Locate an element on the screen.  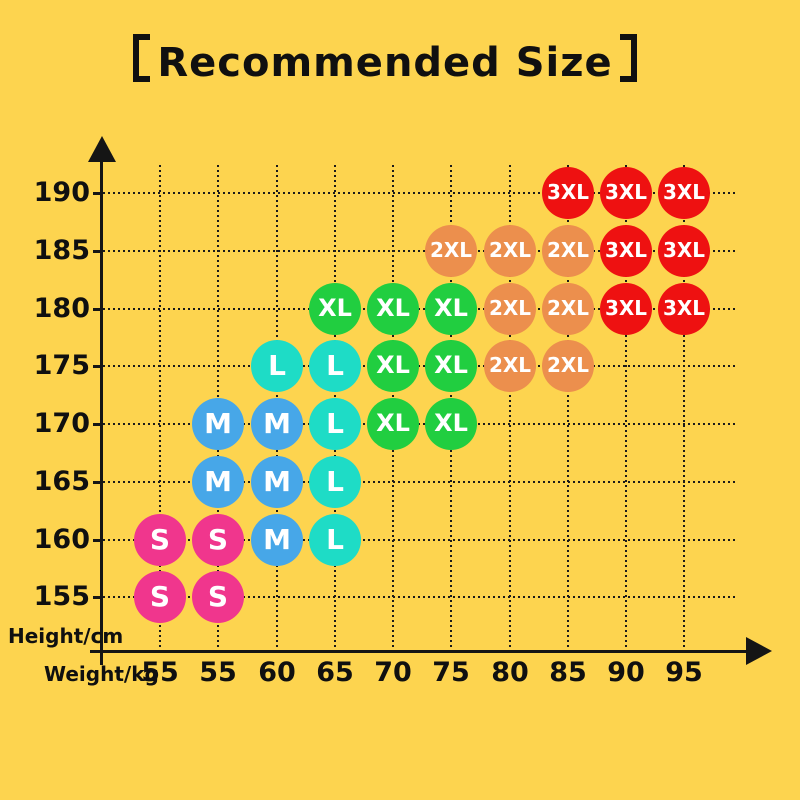
chart-title: Recommended Size is located at coordinates (385, 60).